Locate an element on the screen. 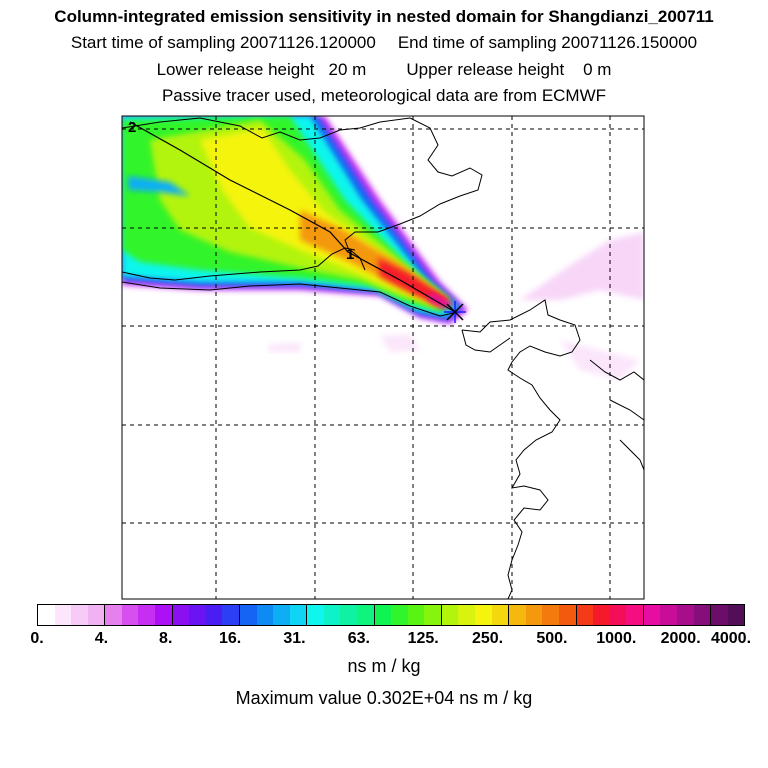 Image resolution: width=768 pixels, height=768 pixels. colorbar is located at coordinates (391, 615).